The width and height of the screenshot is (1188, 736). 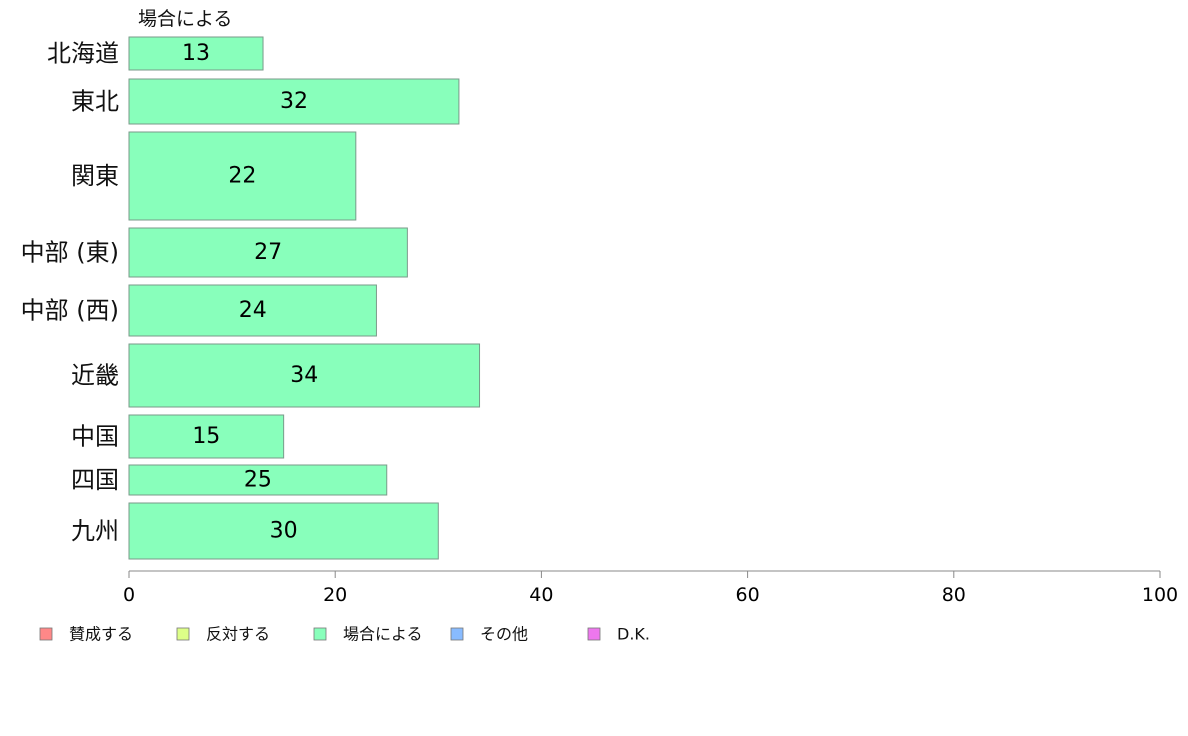 I want to click on value-label-cat-2: 22, so click(x=242, y=176).